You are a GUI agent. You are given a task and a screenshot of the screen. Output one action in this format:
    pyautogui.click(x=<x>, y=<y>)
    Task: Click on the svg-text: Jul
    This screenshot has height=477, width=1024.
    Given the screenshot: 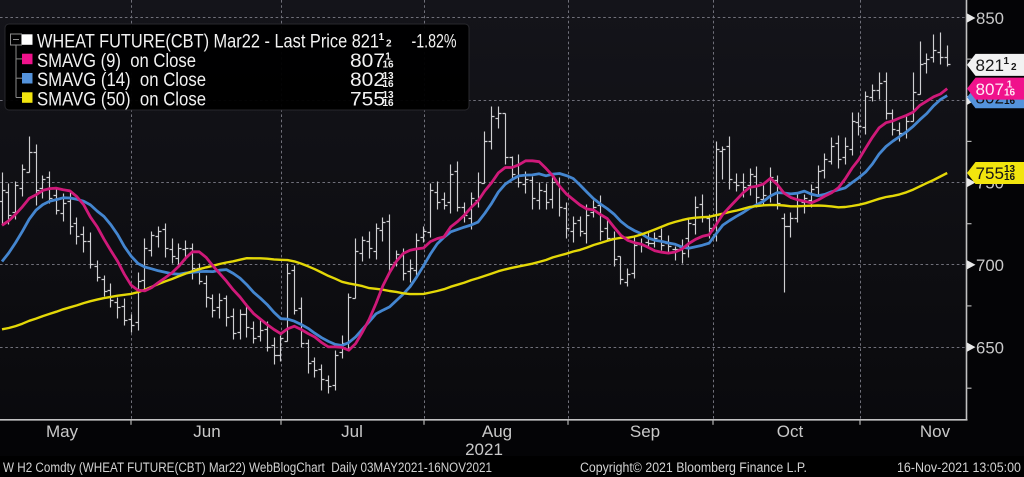 What is the action you would take?
    pyautogui.click(x=352, y=431)
    